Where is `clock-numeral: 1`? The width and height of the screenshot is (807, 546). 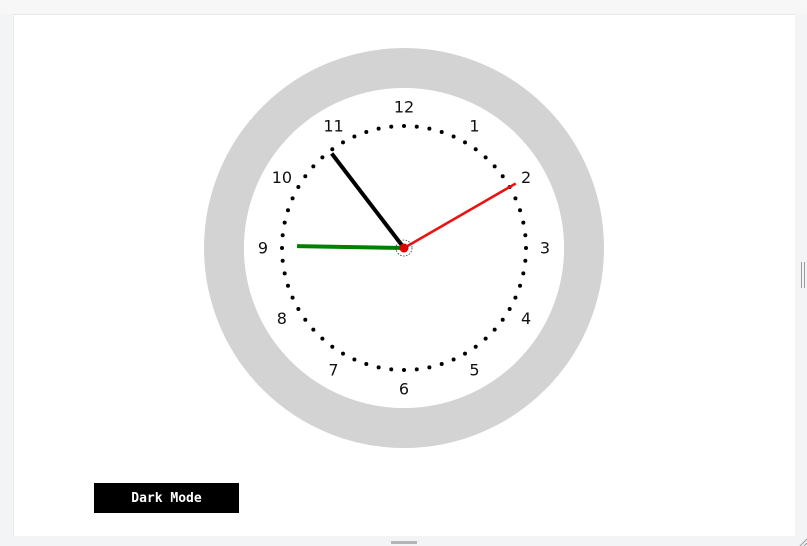 clock-numeral: 1 is located at coordinates (474, 125).